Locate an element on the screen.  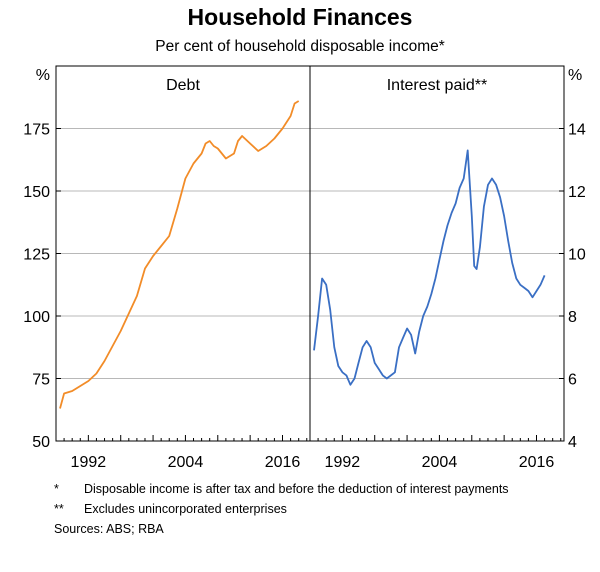
ytick-label-debt-175: 175 is located at coordinates (36, 130).